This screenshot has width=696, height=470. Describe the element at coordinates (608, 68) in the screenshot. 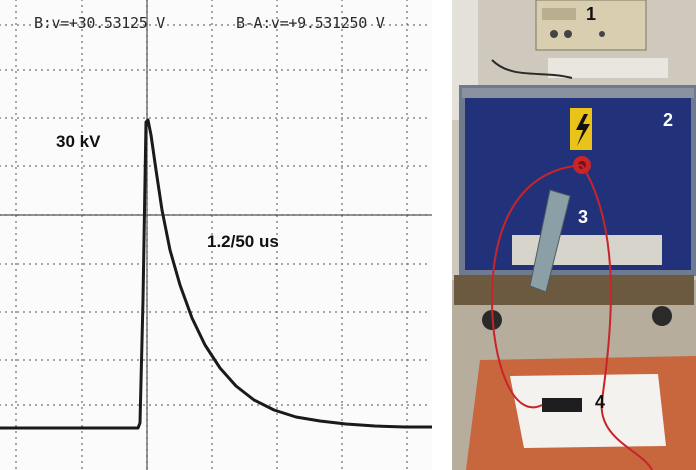

I see `paper-sheets` at that location.